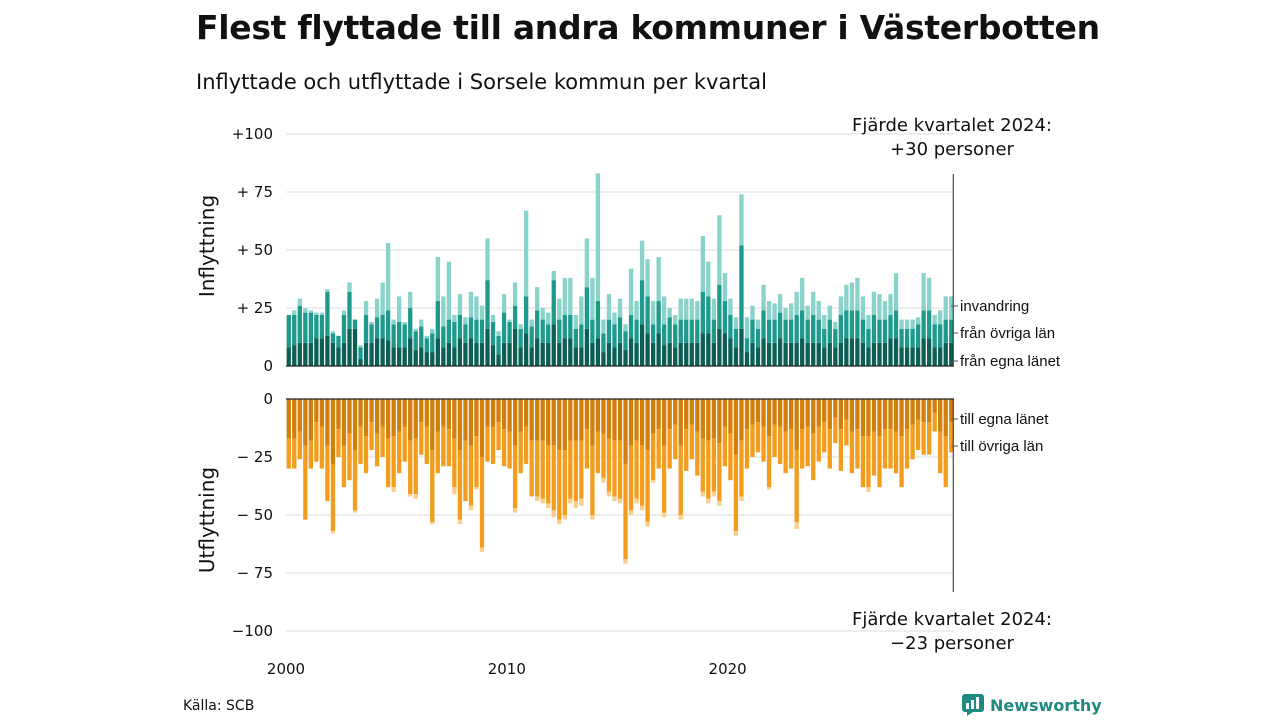 This screenshot has height=720, width=1280. What do you see at coordinates (255, 192) in the screenshot?
I see `y-tick-label: + 75` at bounding box center [255, 192].